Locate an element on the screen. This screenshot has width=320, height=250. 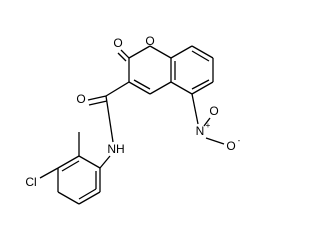
atom-label: N is located at coordinates (200, 131).